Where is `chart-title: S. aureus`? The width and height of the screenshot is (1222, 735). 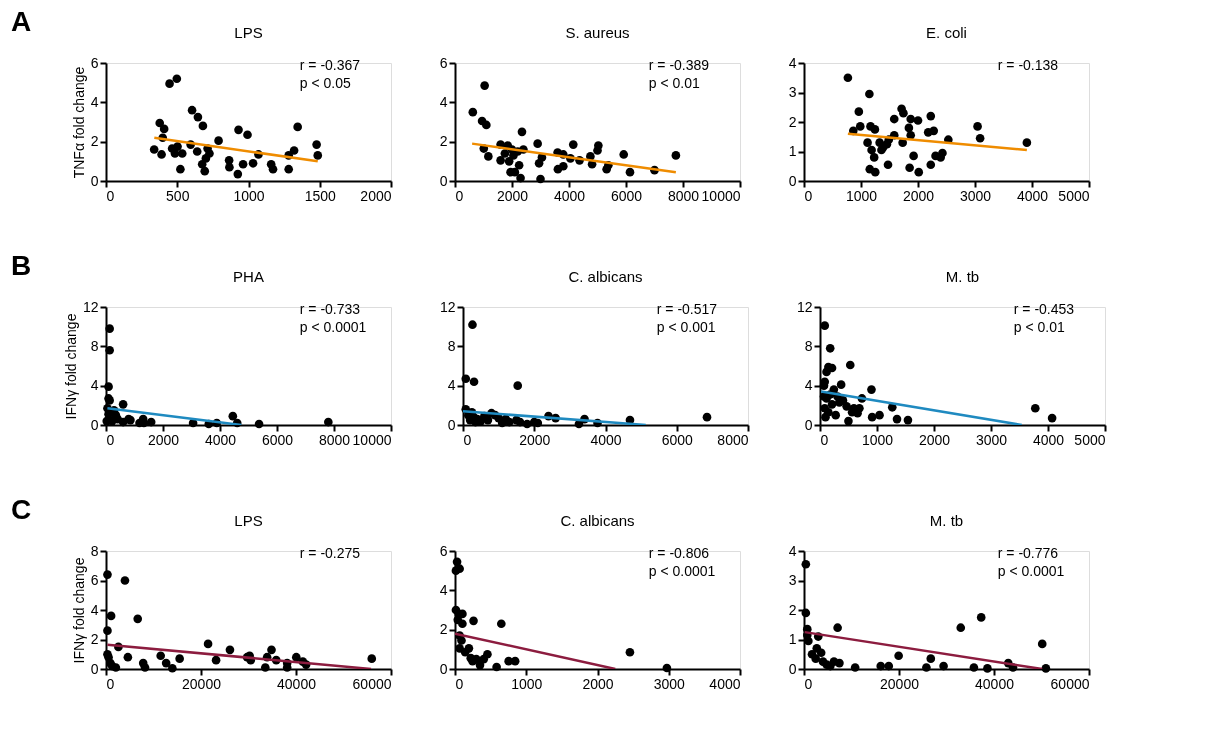
chart-title: S. aureus is located at coordinates (597, 32).